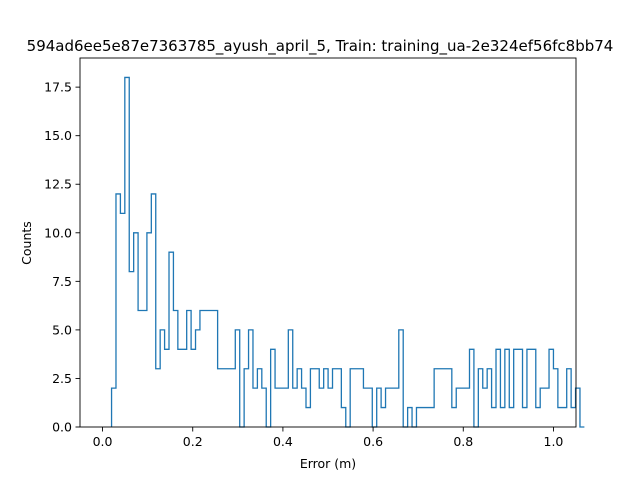 This screenshot has height=480, width=640. What do you see at coordinates (62, 378) in the screenshot?
I see `y-tick-label: 2.5` at bounding box center [62, 378].